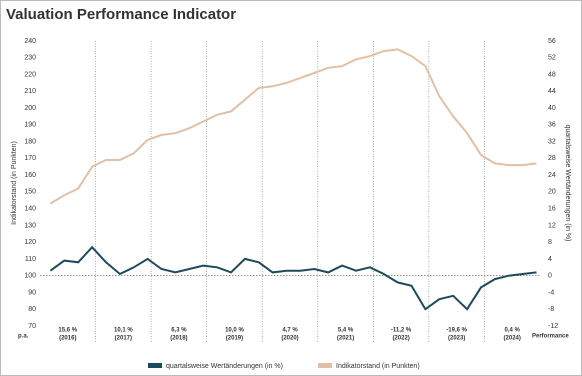 This screenshot has height=376, width=582. Describe the element at coordinates (513, 331) in the screenshot. I see `performance-label: 0,4 %` at that location.